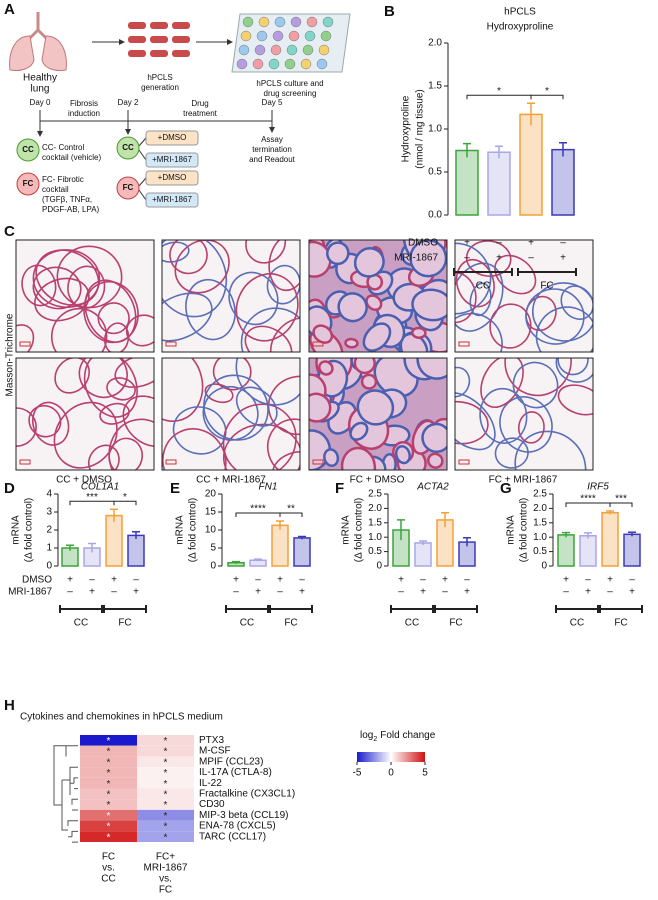 This screenshot has height=900, width=658. I want to click on y-axis-label: Hydroxyproline, so click(406, 128).